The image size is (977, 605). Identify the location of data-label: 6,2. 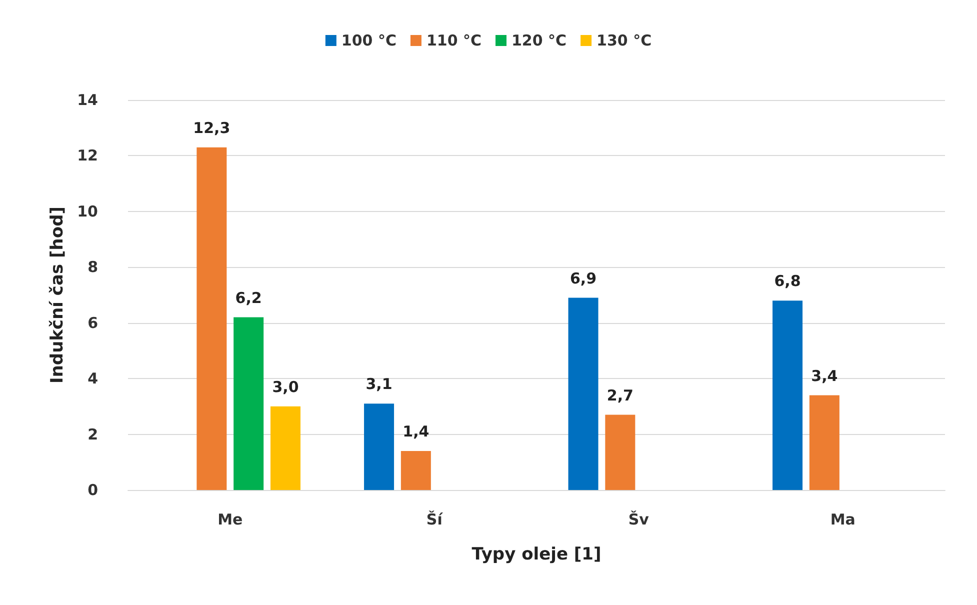
(248, 297).